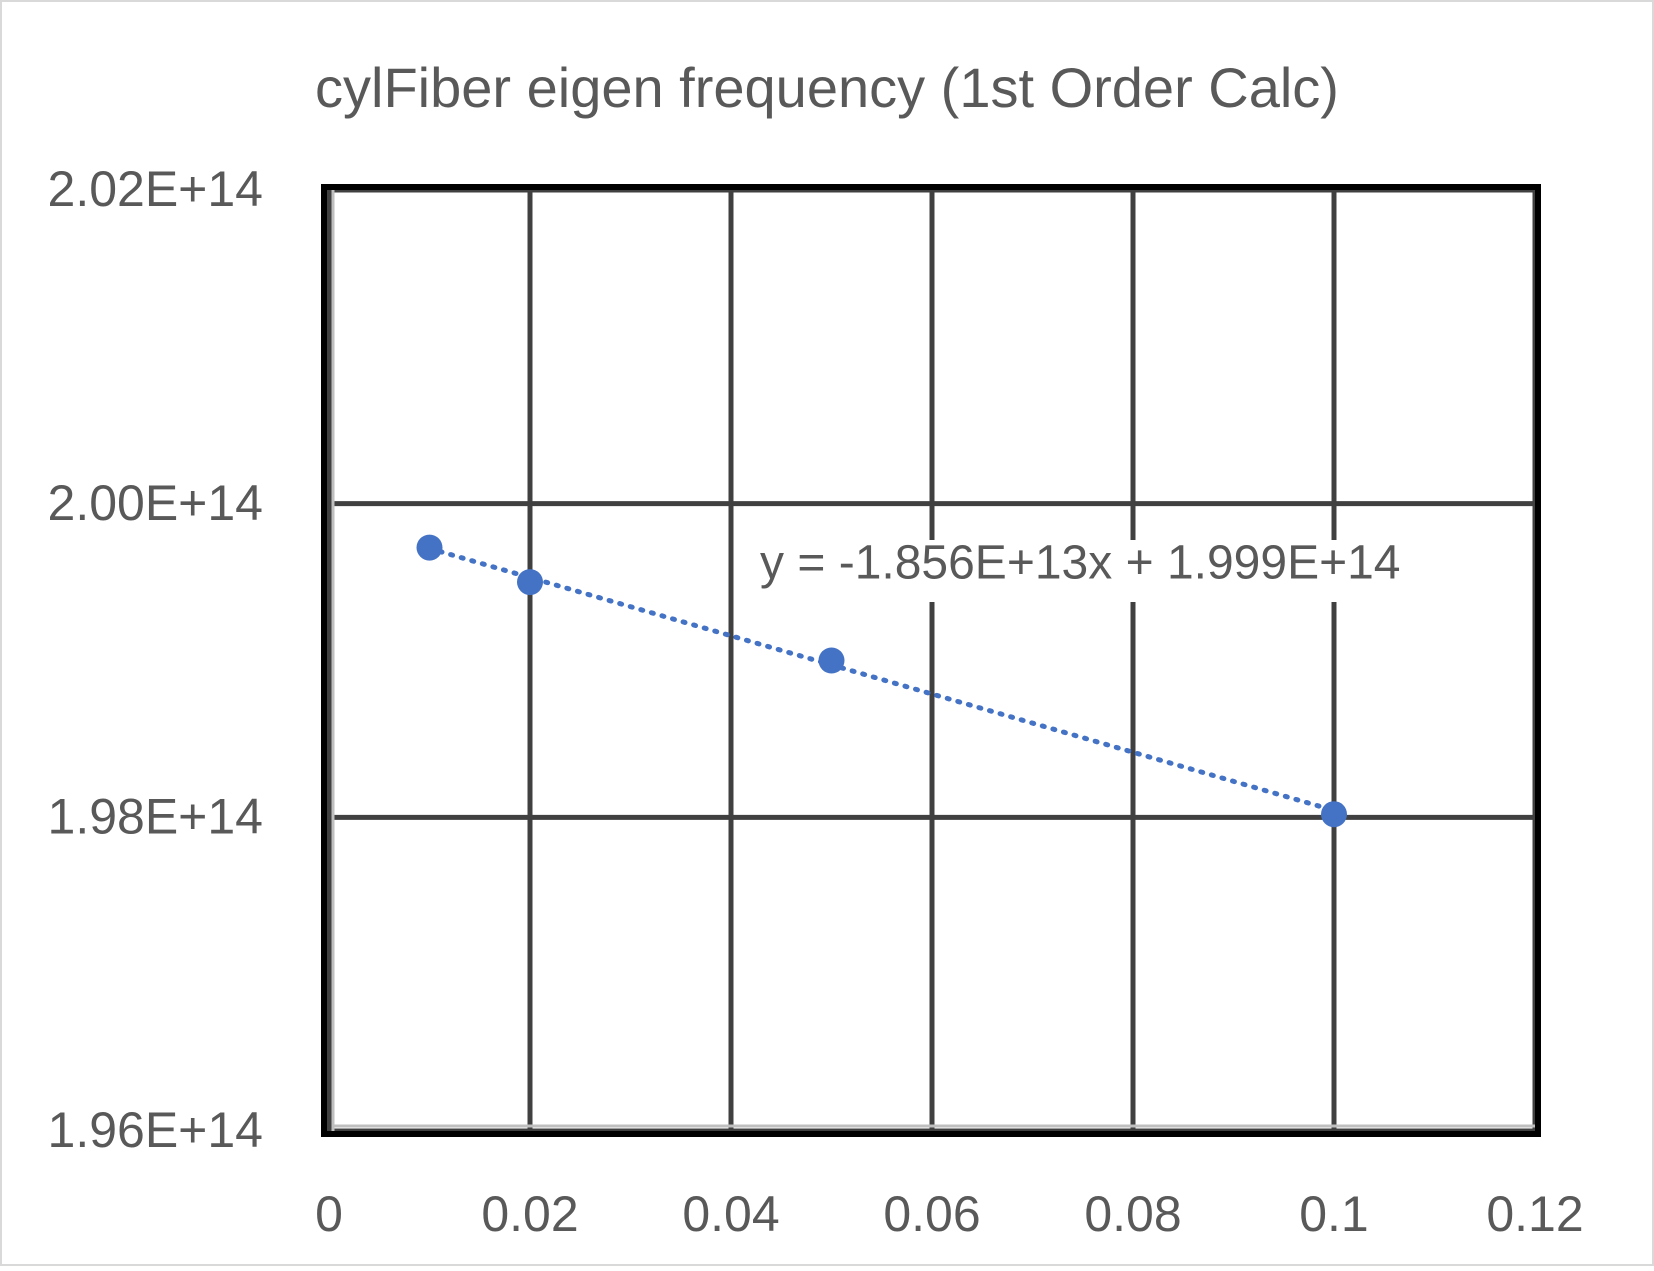 This screenshot has width=1654, height=1271. I want to click on x-tick-label: 0.02, so click(529, 1214).